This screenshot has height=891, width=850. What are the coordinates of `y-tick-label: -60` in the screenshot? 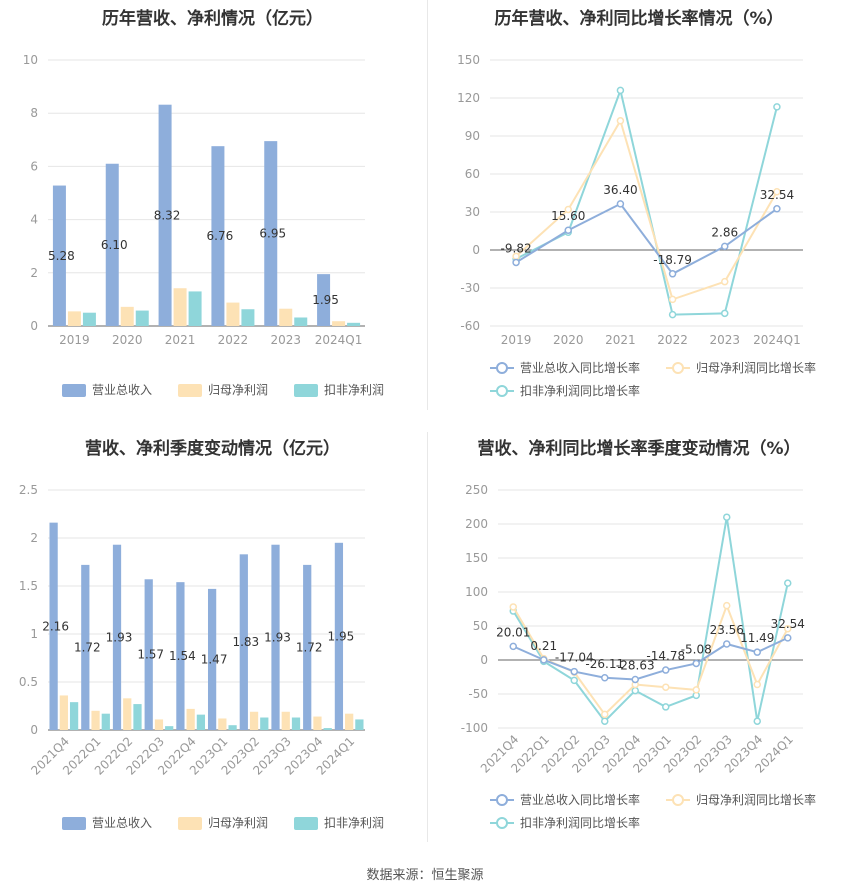 It's located at (470, 326).